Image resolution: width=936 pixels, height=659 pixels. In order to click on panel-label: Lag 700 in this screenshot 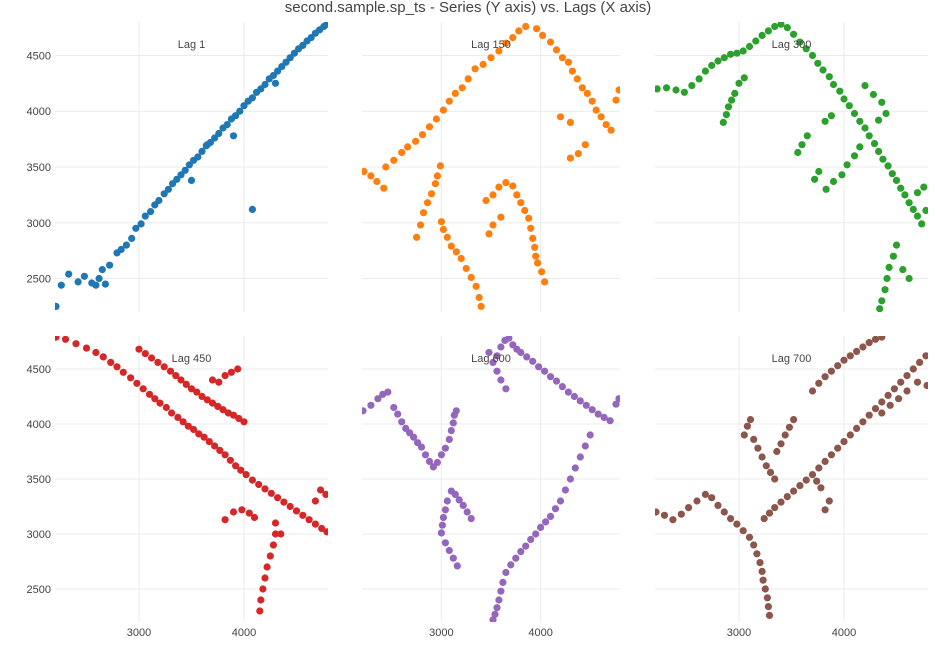, I will do `click(792, 359)`.